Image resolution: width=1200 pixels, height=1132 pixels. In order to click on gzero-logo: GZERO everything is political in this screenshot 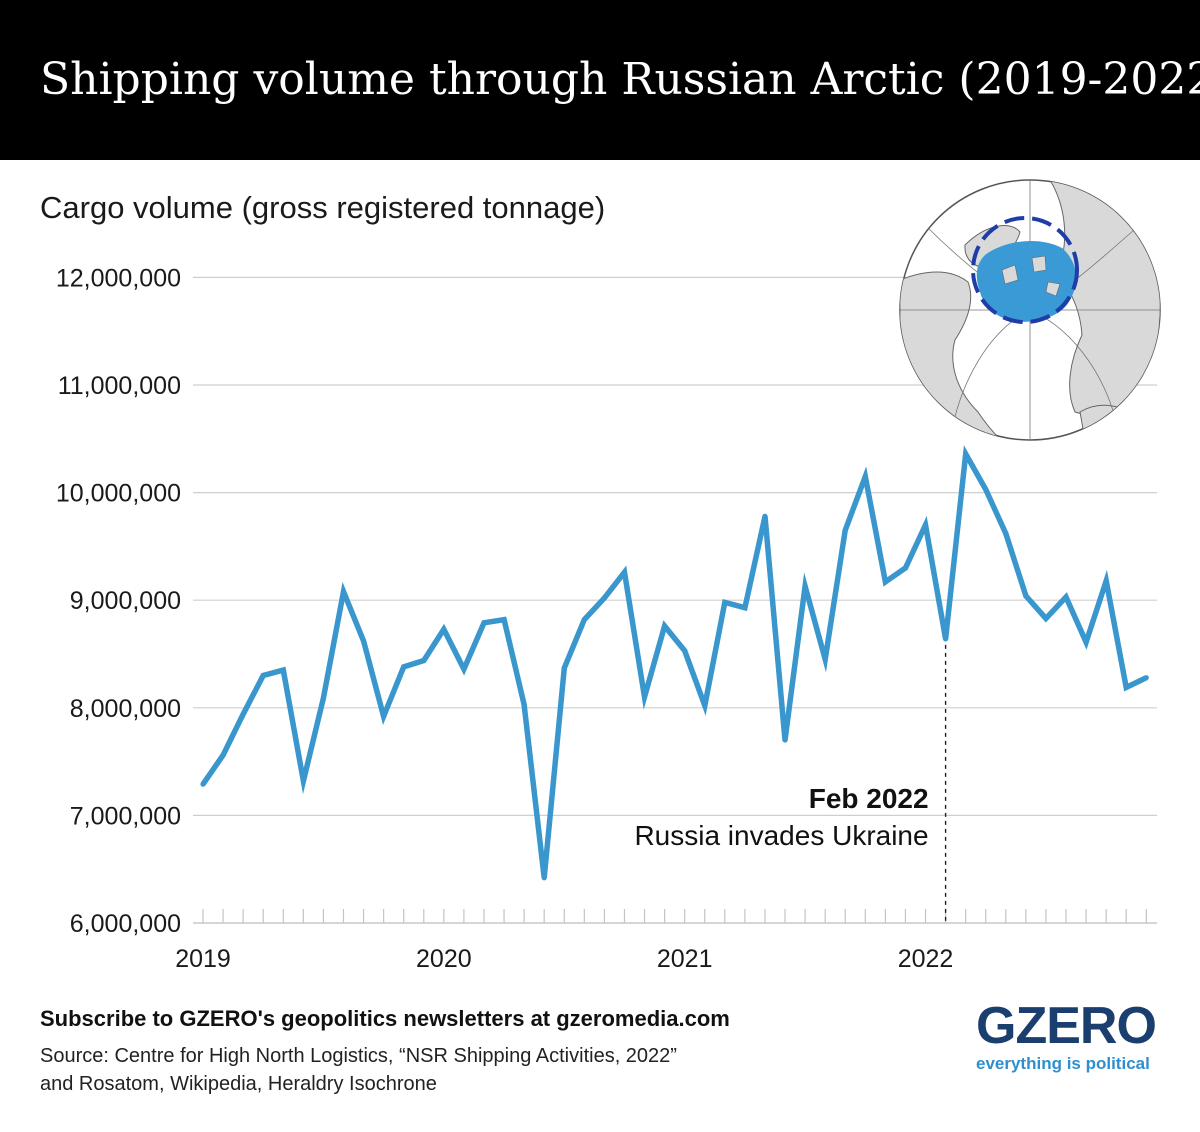, I will do `click(1069, 1037)`.